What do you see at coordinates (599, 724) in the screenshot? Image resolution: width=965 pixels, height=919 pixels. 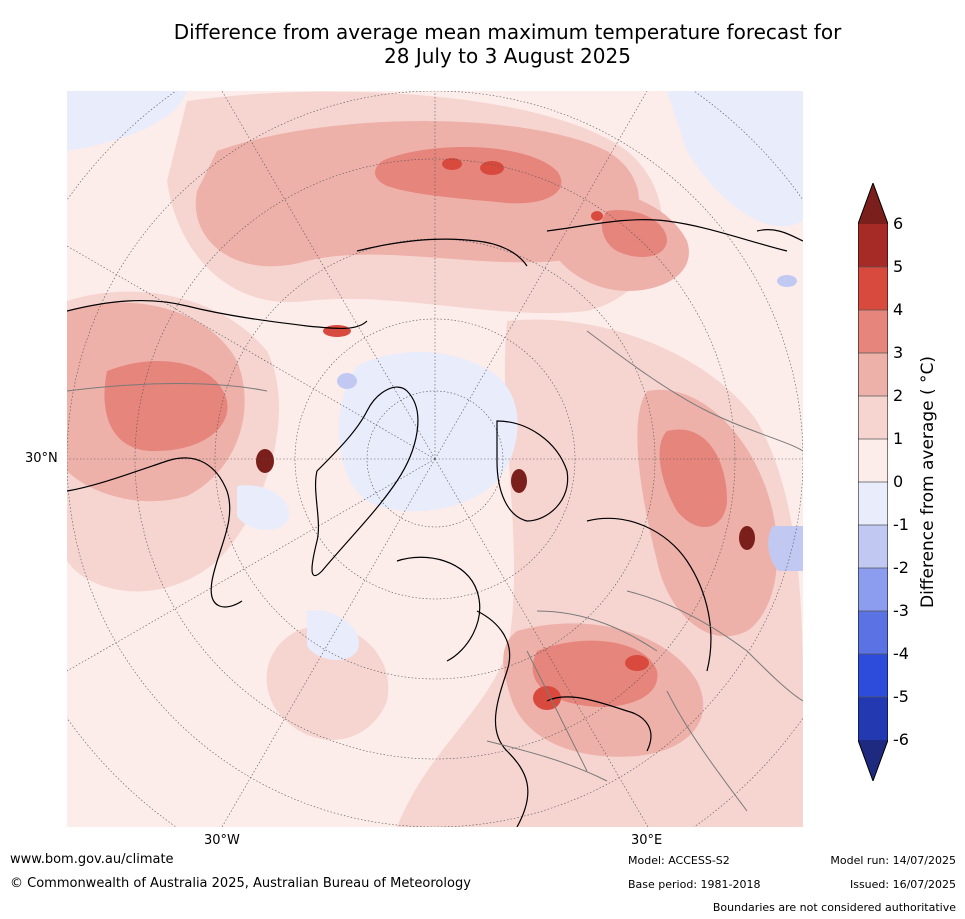 I see `black-sea-coast` at bounding box center [599, 724].